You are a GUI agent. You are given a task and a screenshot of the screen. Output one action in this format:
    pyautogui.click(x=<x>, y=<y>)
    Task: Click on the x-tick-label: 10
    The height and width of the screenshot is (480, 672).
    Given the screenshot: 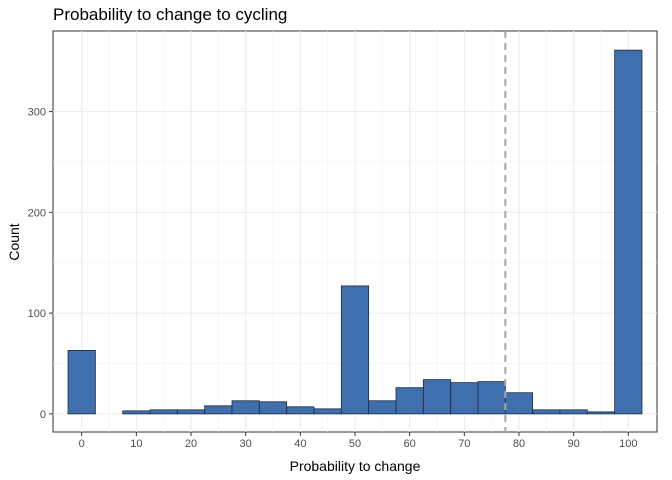 What is the action you would take?
    pyautogui.click(x=136, y=444)
    